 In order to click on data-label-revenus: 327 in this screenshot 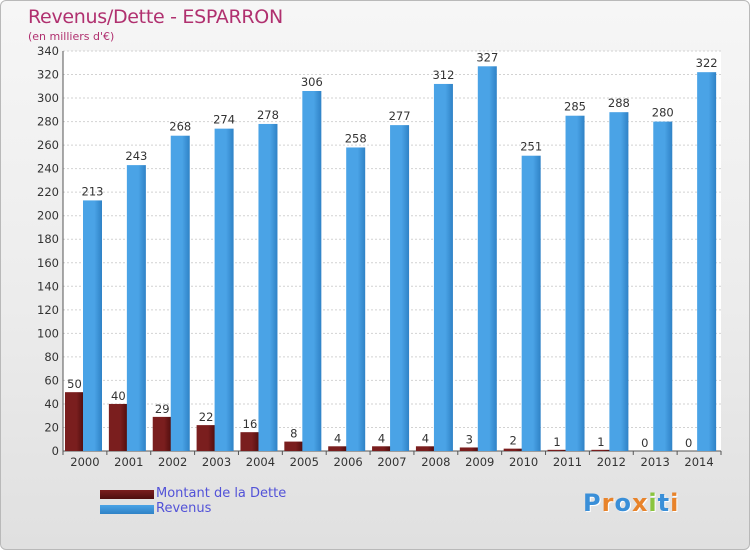, I will do `click(487, 57)`.